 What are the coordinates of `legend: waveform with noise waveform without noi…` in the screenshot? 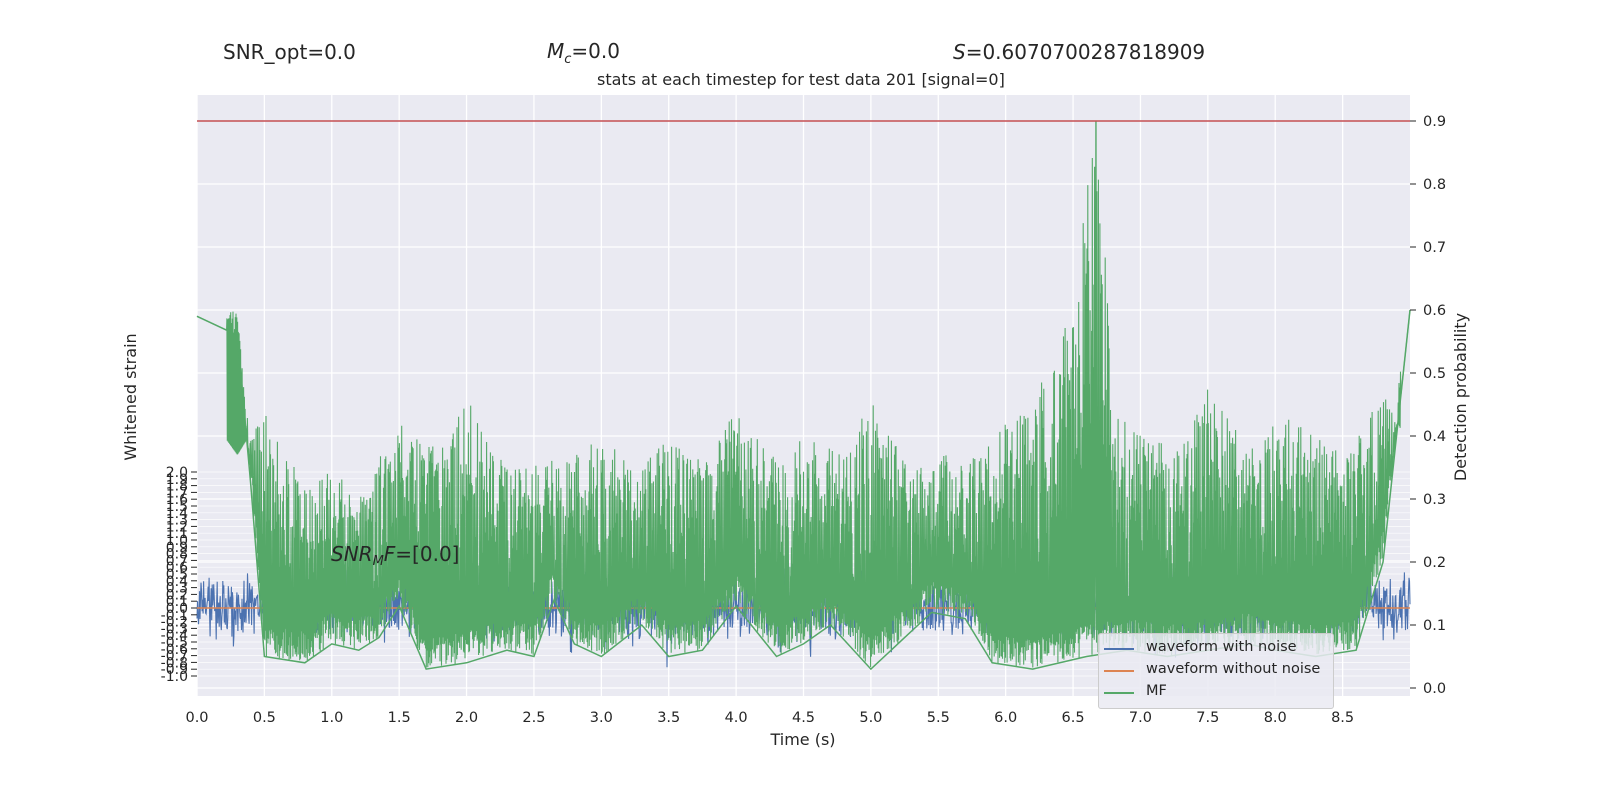 It's located at (1216, 671).